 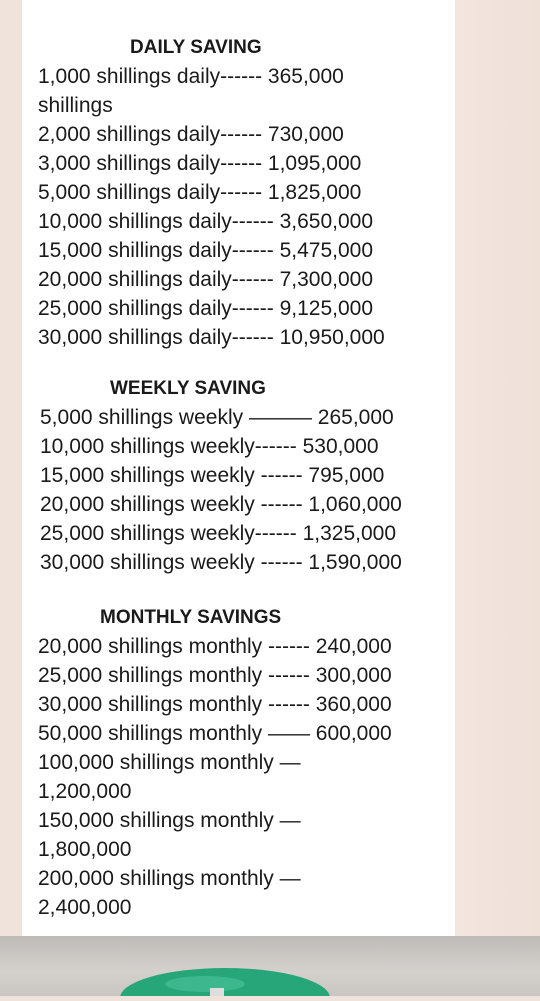 What do you see at coordinates (217, 992) in the screenshot?
I see `label-tag` at bounding box center [217, 992].